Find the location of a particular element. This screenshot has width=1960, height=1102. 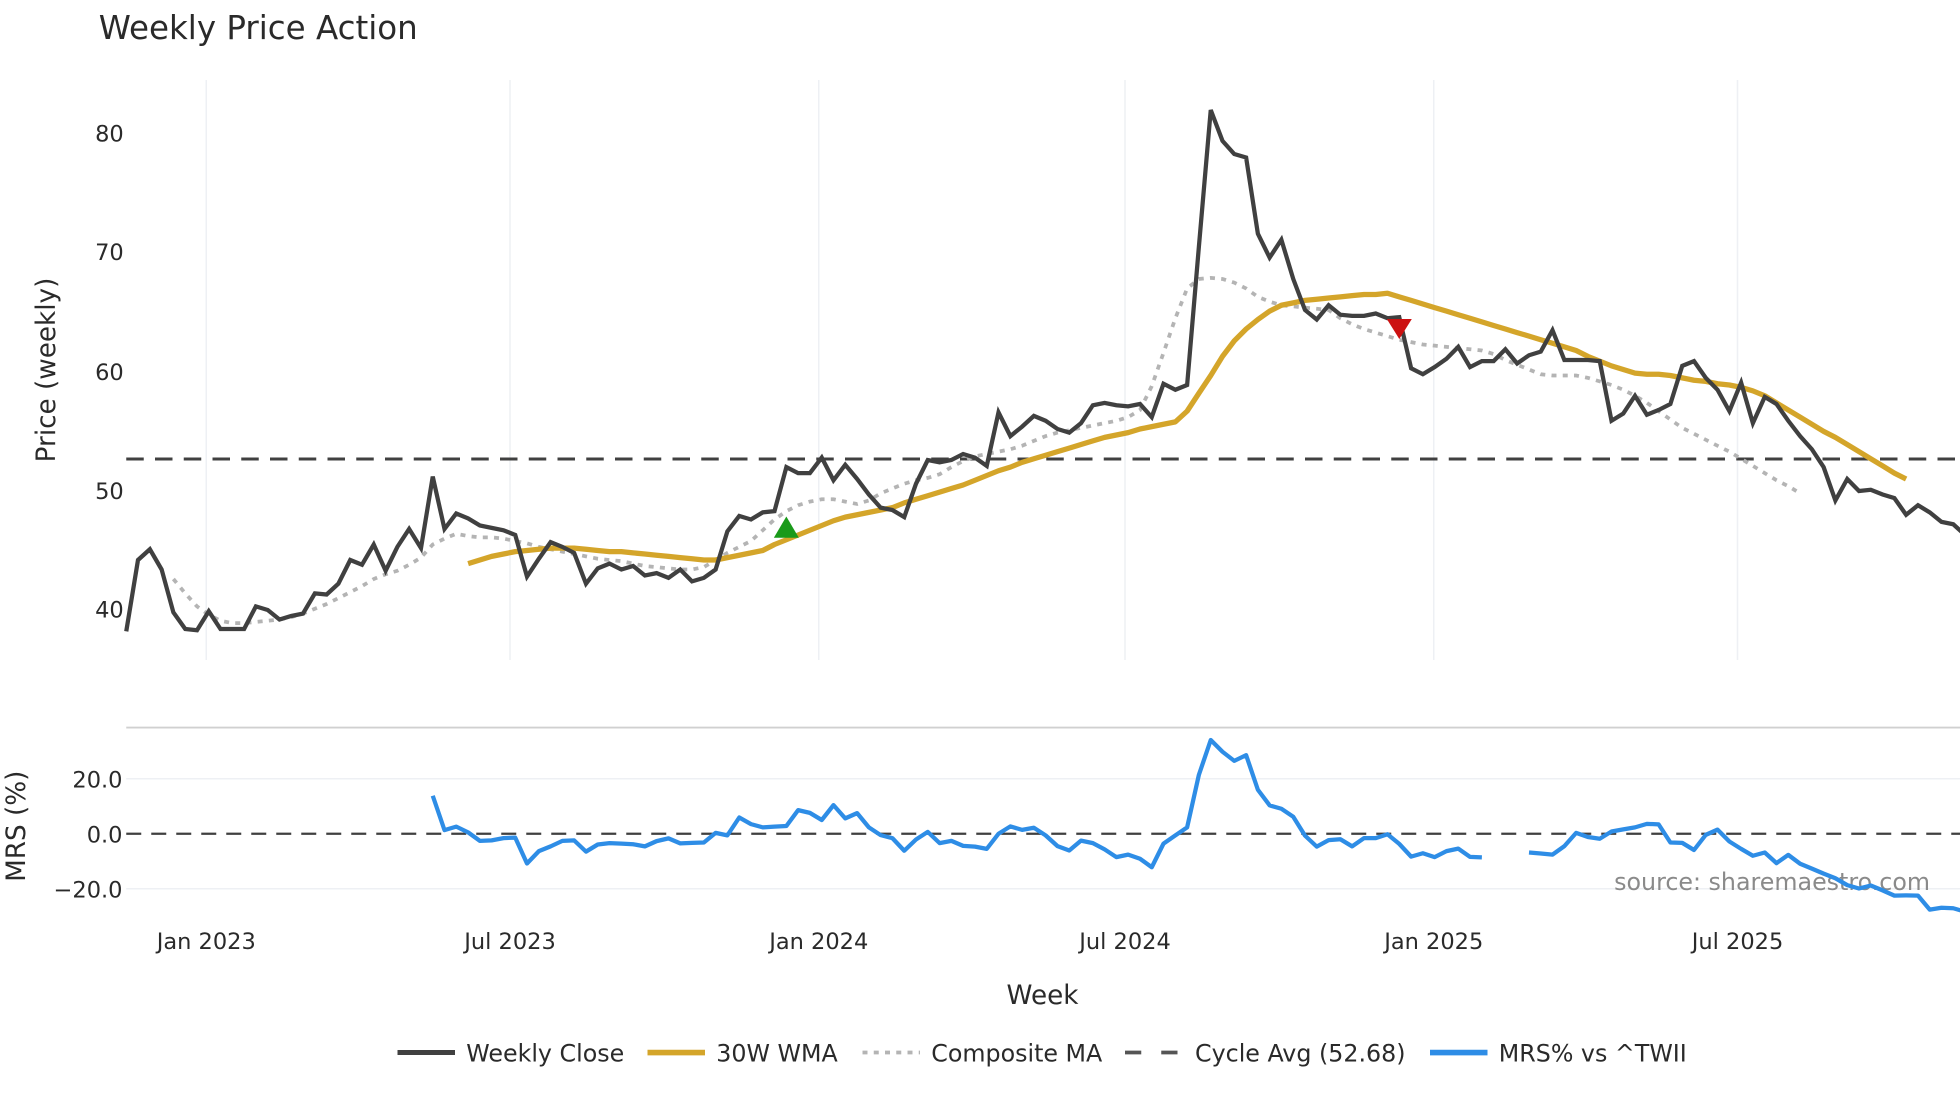

legend-label: Weekly Close is located at coordinates (545, 1053).